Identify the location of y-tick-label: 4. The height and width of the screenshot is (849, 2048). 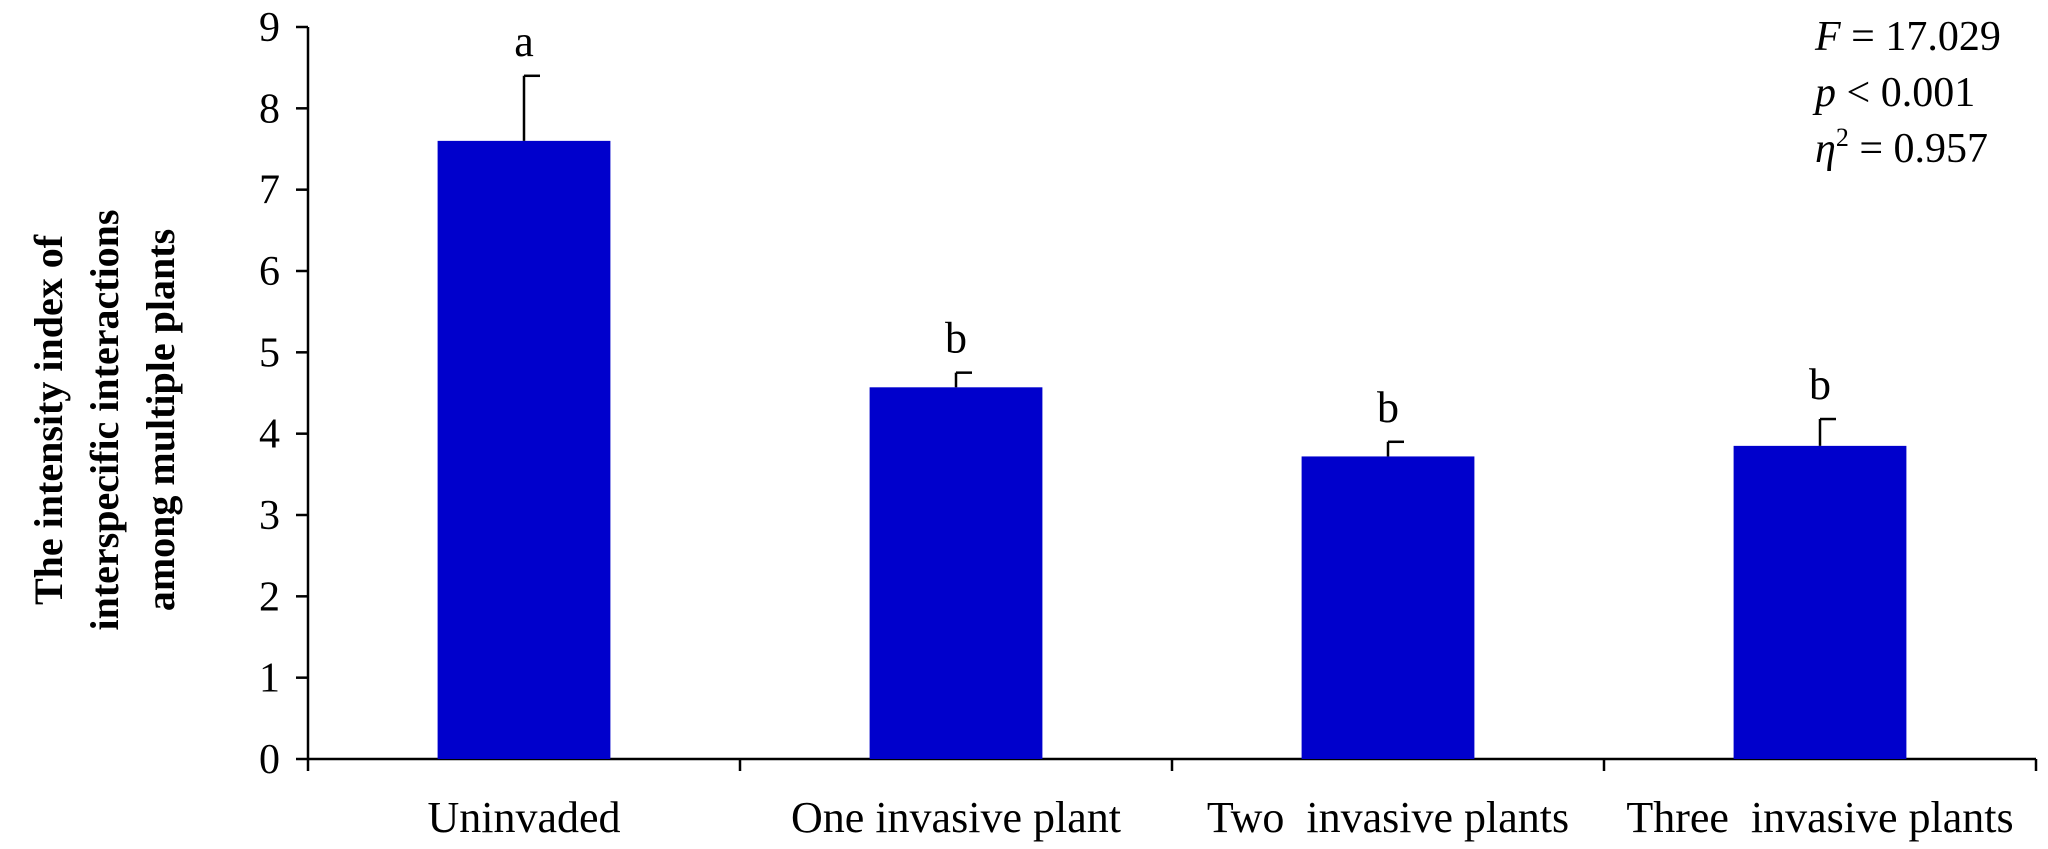
(269, 435).